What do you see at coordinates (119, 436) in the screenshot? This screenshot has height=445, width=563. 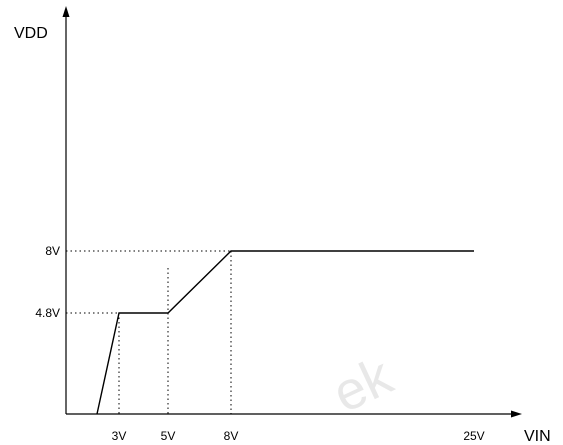 I see `x-tick-label: 3V` at bounding box center [119, 436].